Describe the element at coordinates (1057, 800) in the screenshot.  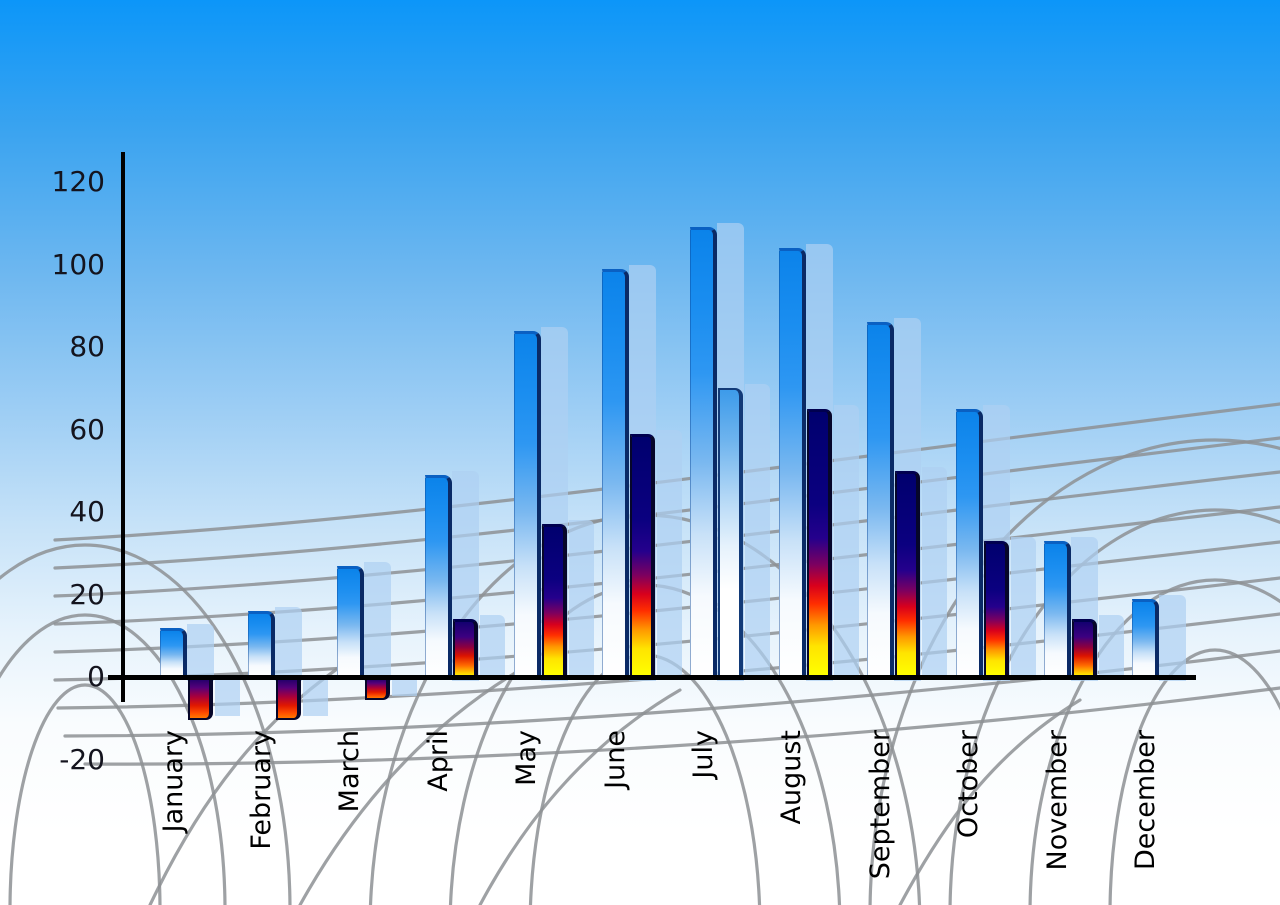
I see `month-label: November` at that location.